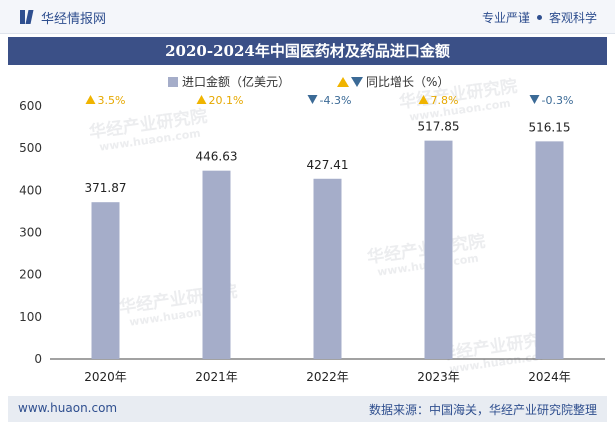 This screenshot has width=615, height=427. I want to click on x-tick-label: 2024年, so click(549, 377).